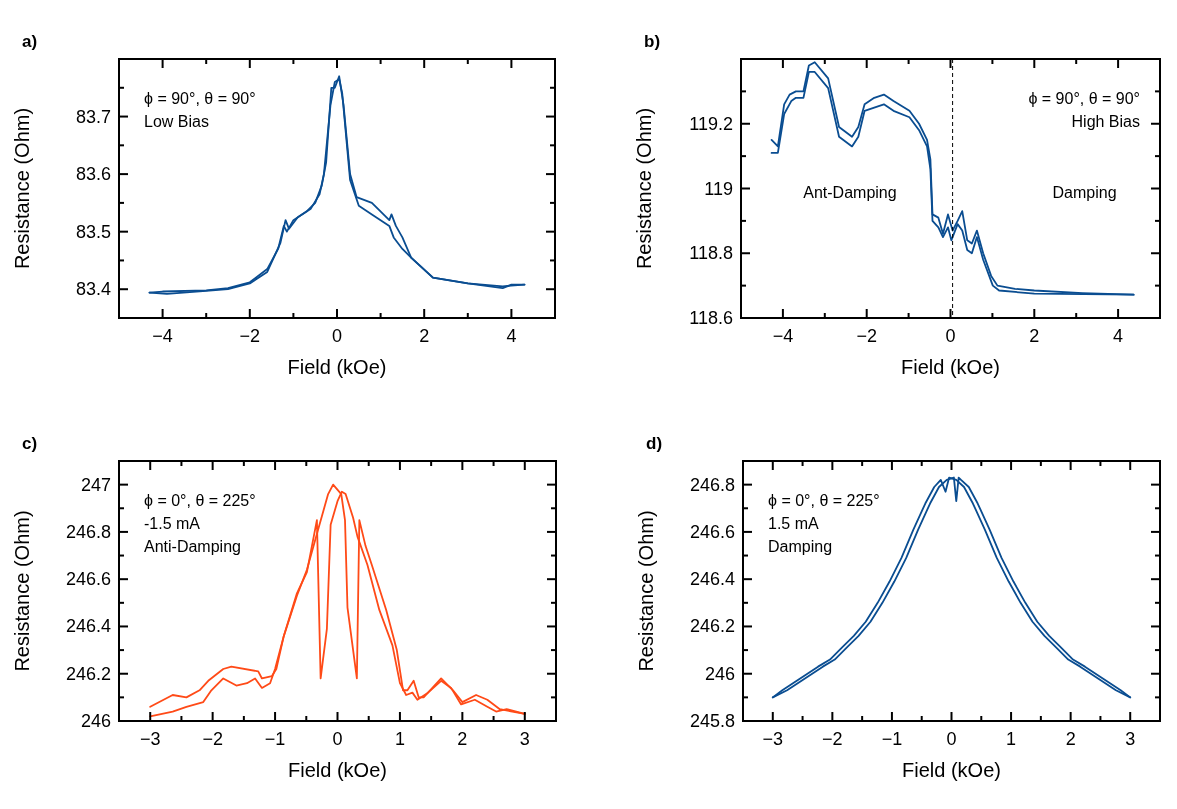  Describe the element at coordinates (95, 484) in the screenshot. I see `y-tick-label: 247` at that location.